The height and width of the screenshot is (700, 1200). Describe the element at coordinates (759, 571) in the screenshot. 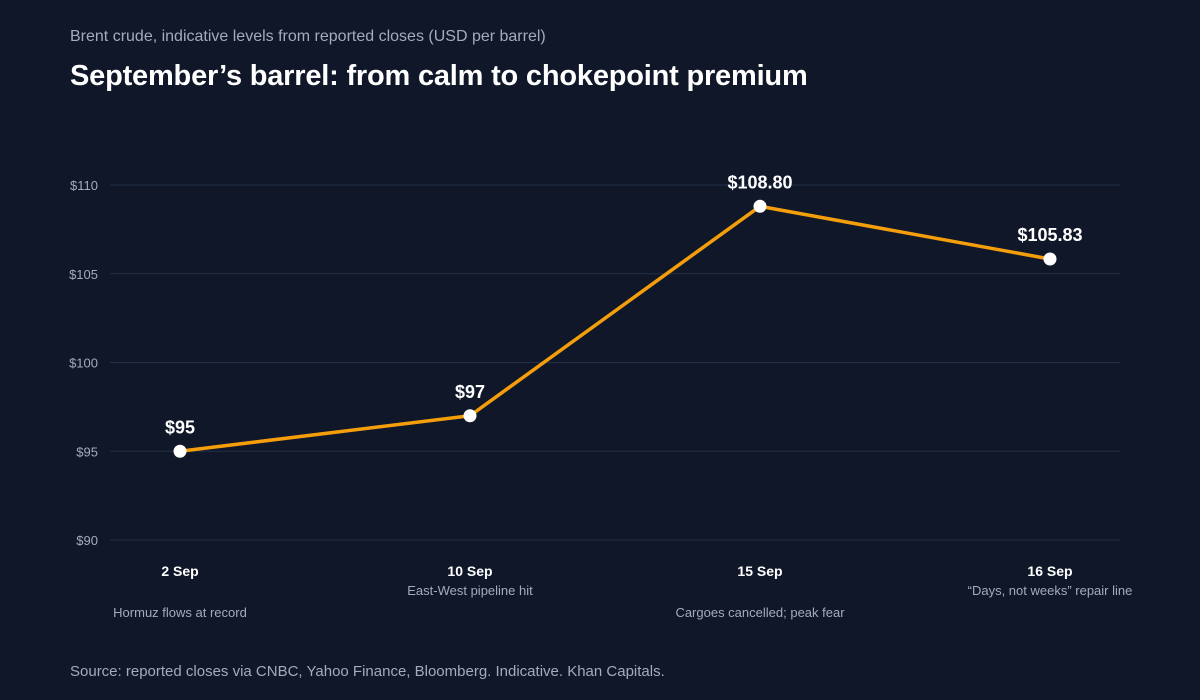

I see `x-tick-label: 15 Sep` at that location.